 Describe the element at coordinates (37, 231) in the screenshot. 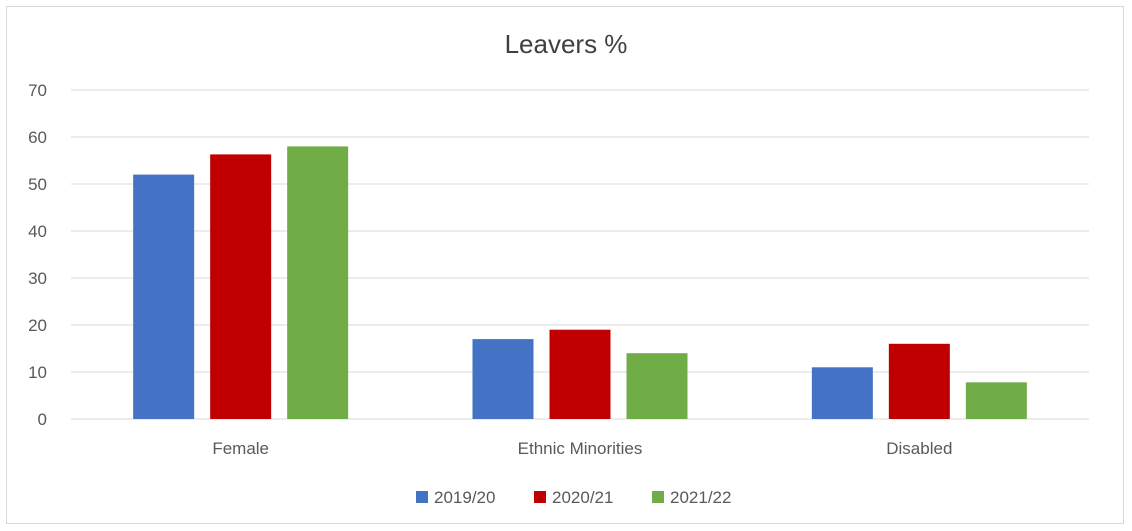

I see `y-tick-label: 40` at that location.